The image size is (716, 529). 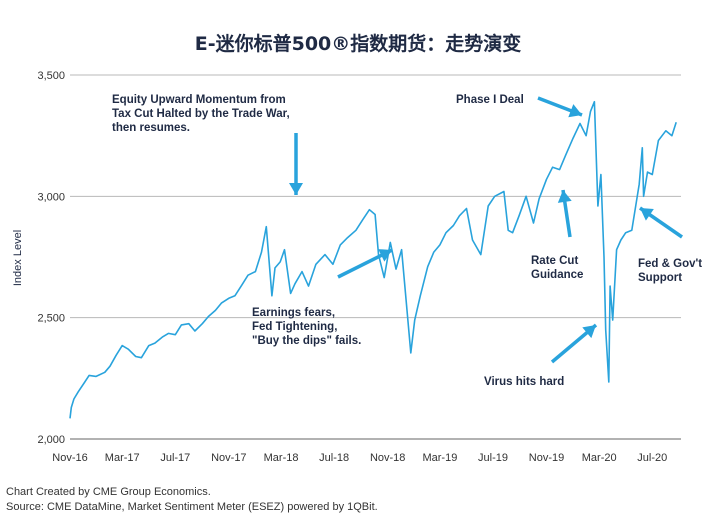 What do you see at coordinates (493, 458) in the screenshot?
I see `x-tick-label: Jul-19` at bounding box center [493, 458].